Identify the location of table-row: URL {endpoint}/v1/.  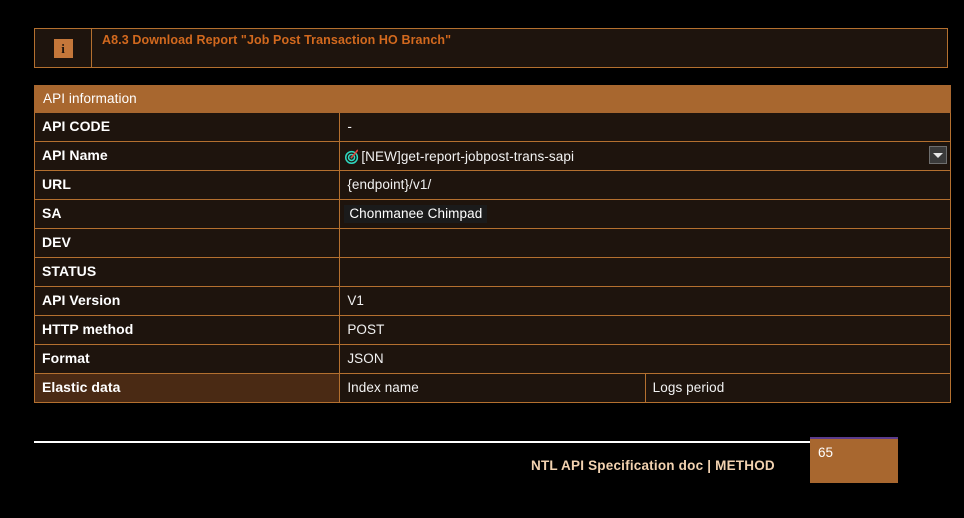
(492, 185).